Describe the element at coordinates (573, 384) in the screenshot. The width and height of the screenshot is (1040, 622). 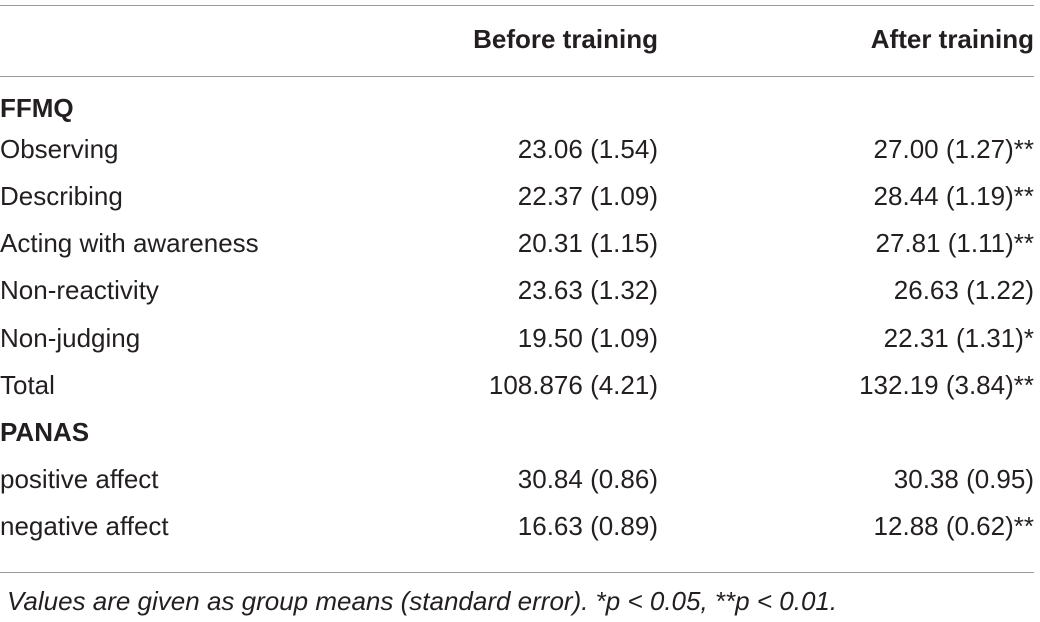
I see `before-value: 108.876 (4.21)` at that location.